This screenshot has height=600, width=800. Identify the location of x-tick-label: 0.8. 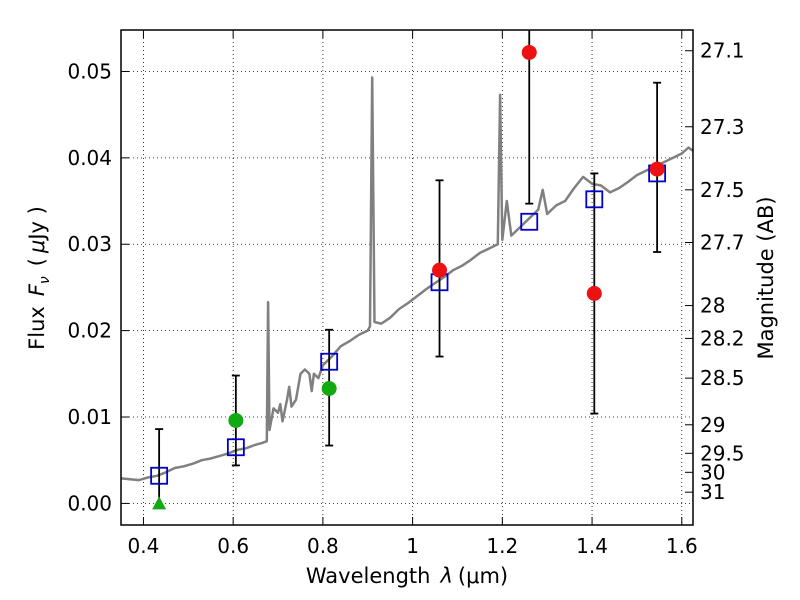
(323, 546).